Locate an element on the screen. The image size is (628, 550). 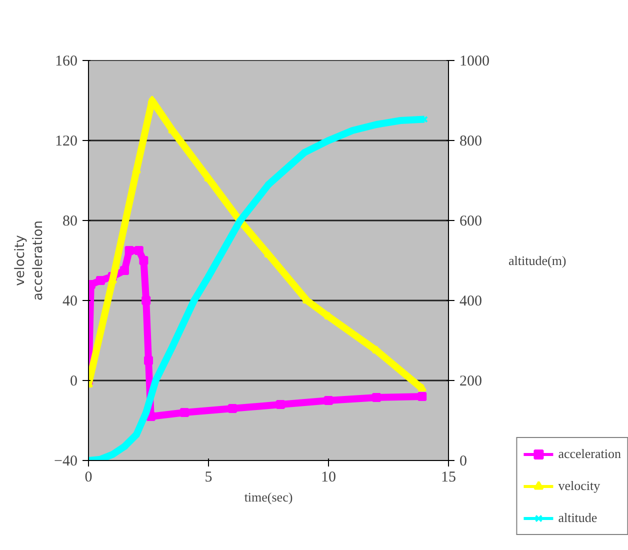
x-tick-label: 15 is located at coordinates (448, 478).